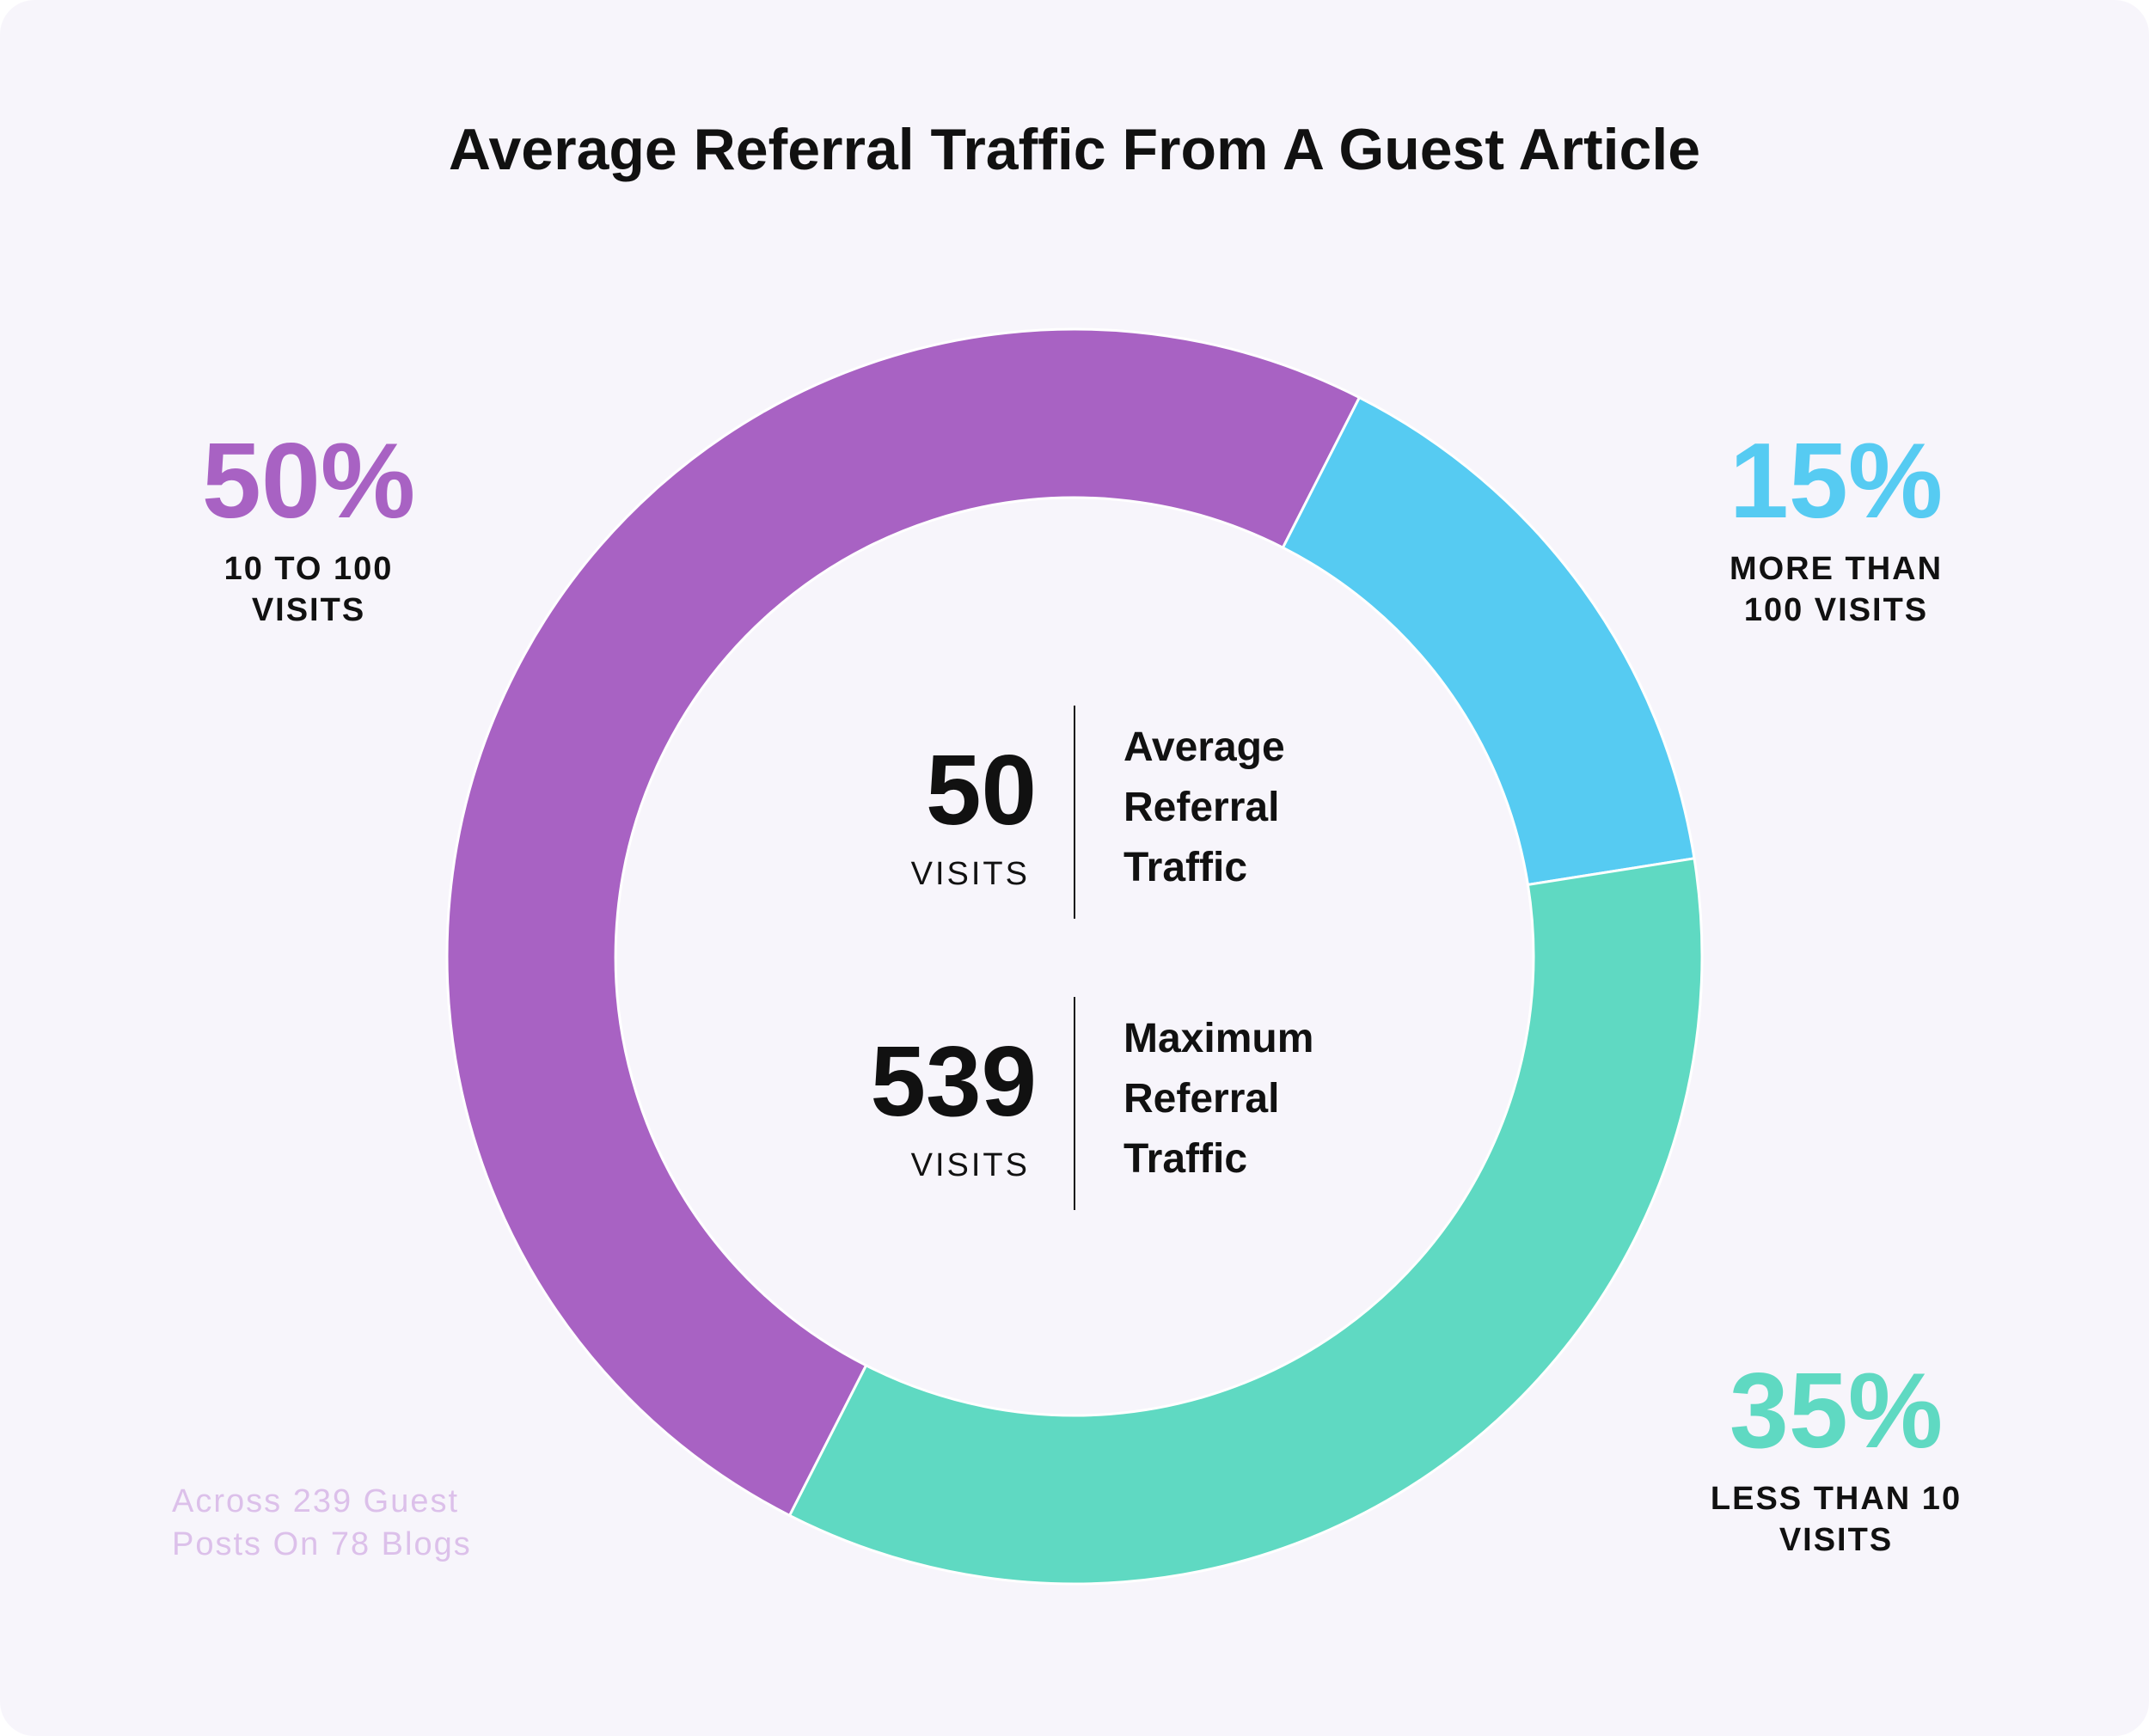 This screenshot has width=2149, height=1736. What do you see at coordinates (1836, 1519) in the screenshot?
I see `category-label: LESS THAN 10 VISITS` at bounding box center [1836, 1519].